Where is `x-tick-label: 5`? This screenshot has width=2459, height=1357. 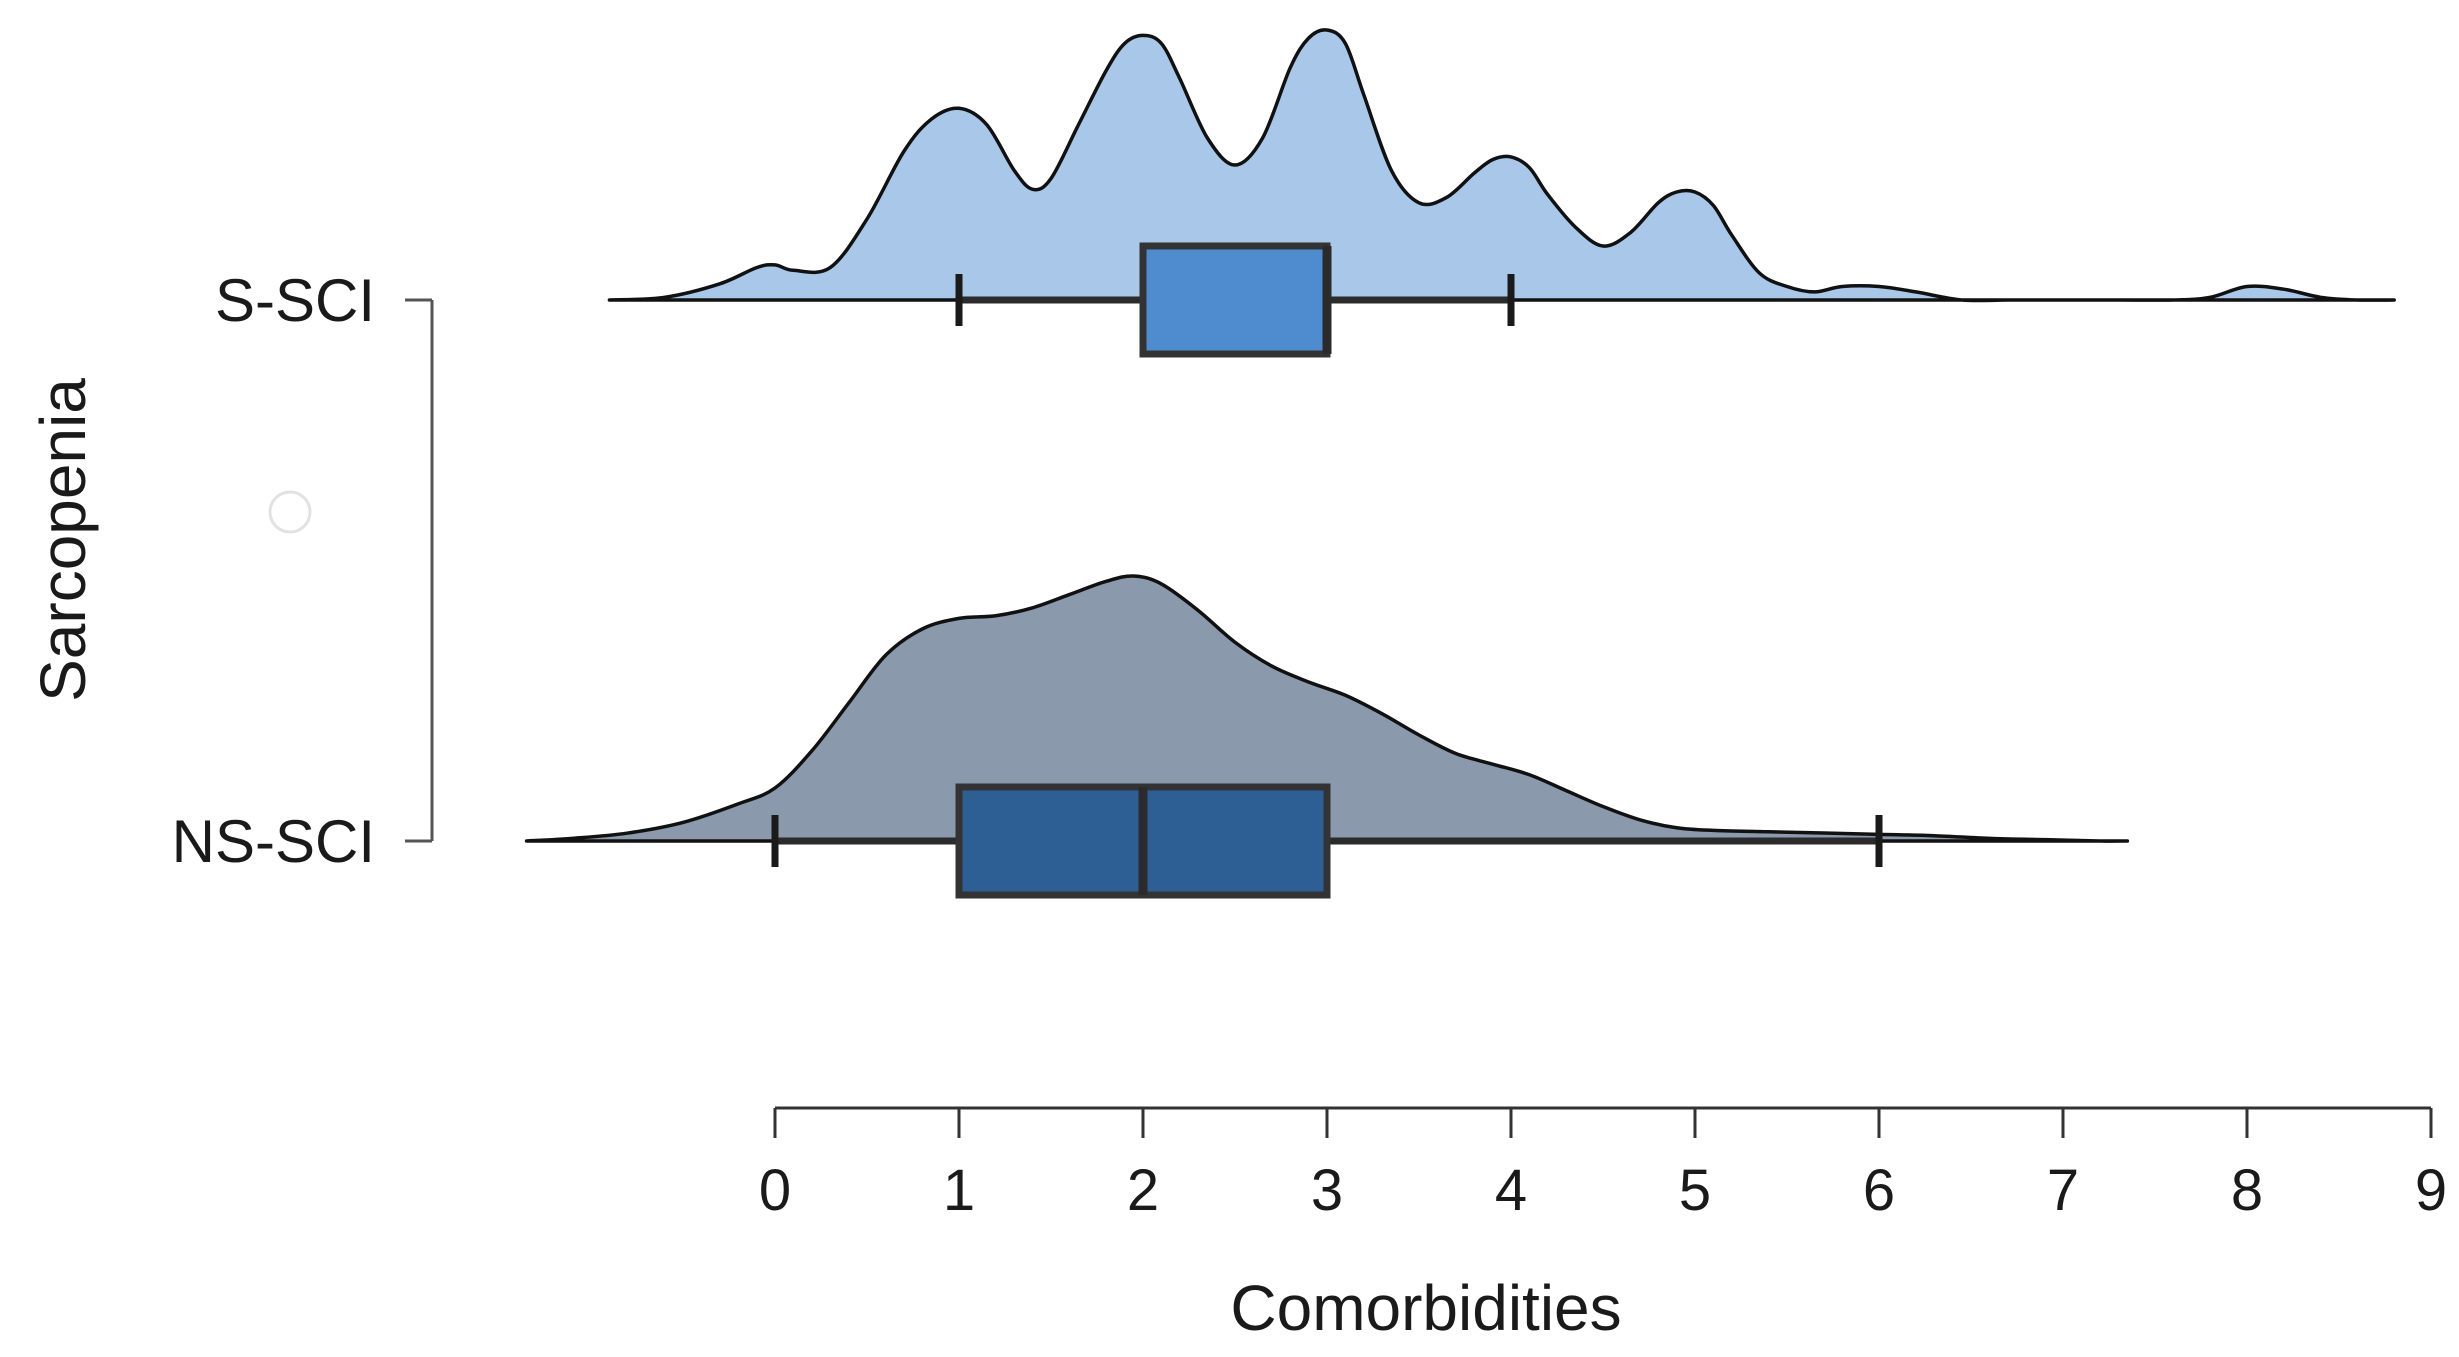 x-tick-label: 5 is located at coordinates (1695, 1190).